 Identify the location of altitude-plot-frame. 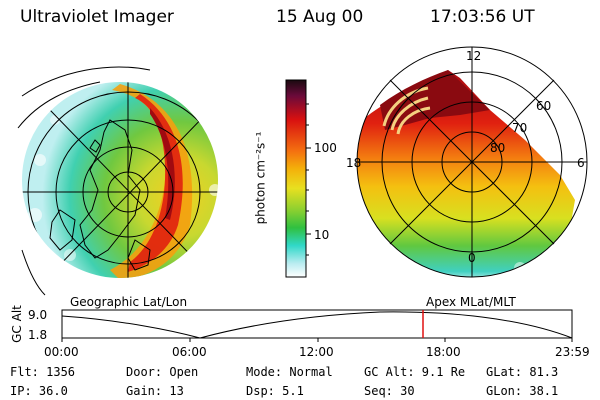
(317, 324).